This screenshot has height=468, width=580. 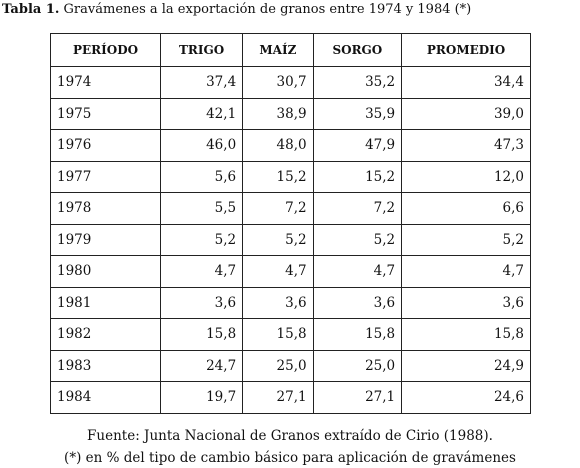 What do you see at coordinates (466, 82) in the screenshot?
I see `value-cell: 34,4` at bounding box center [466, 82].